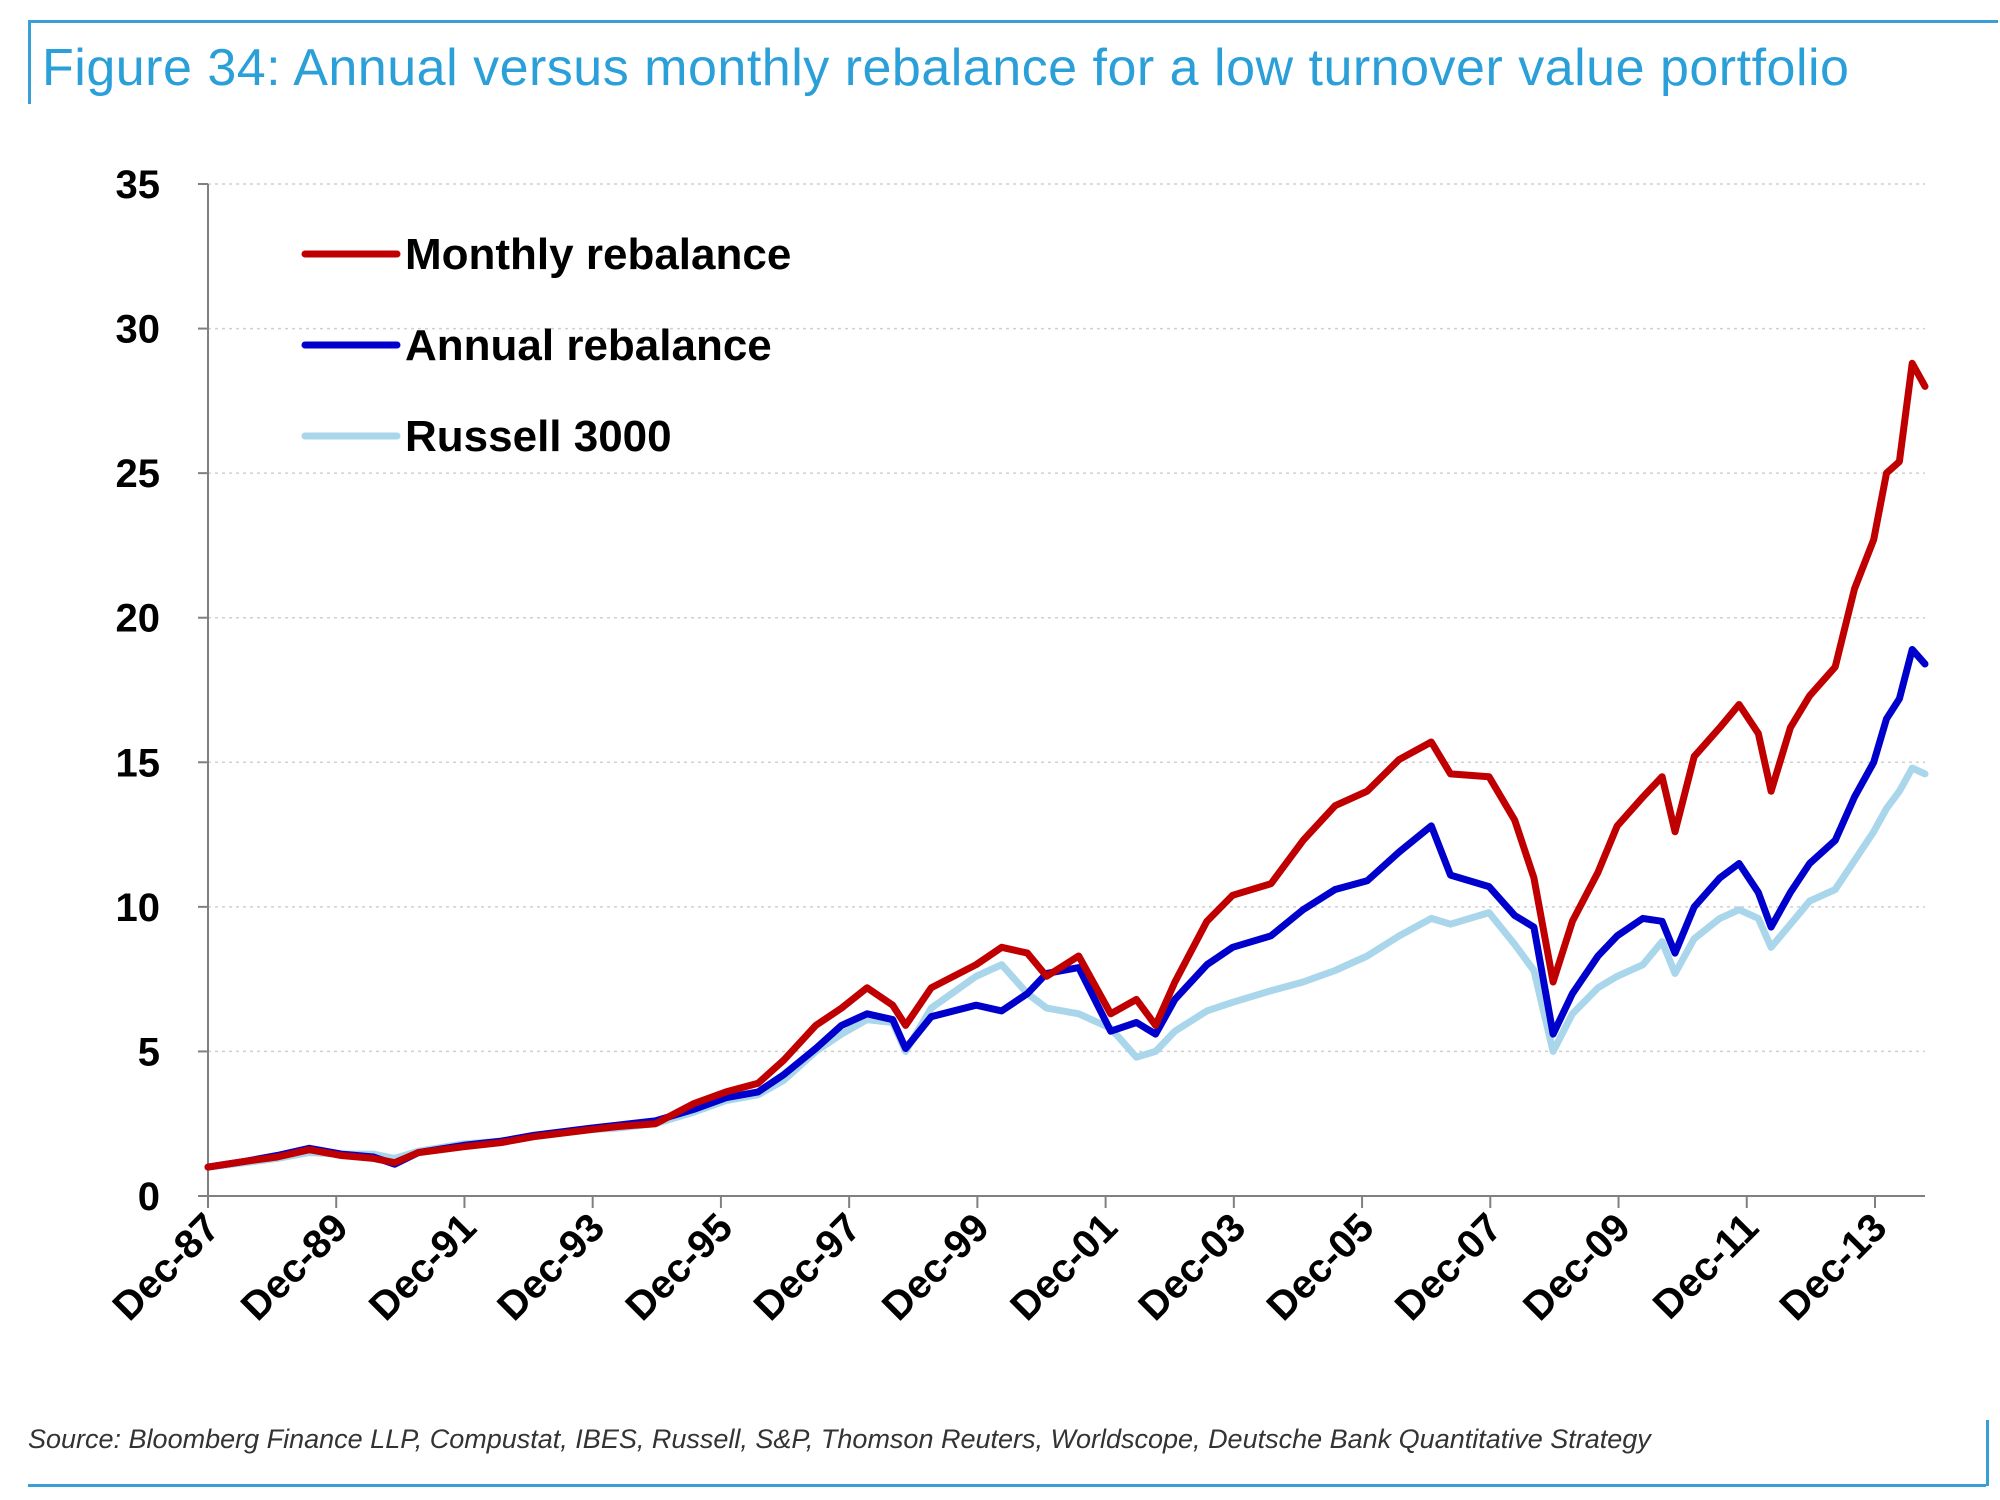 This screenshot has width=2000, height=1500. What do you see at coordinates (538, 436) in the screenshot?
I see `legend-label: Russell 3000` at bounding box center [538, 436].